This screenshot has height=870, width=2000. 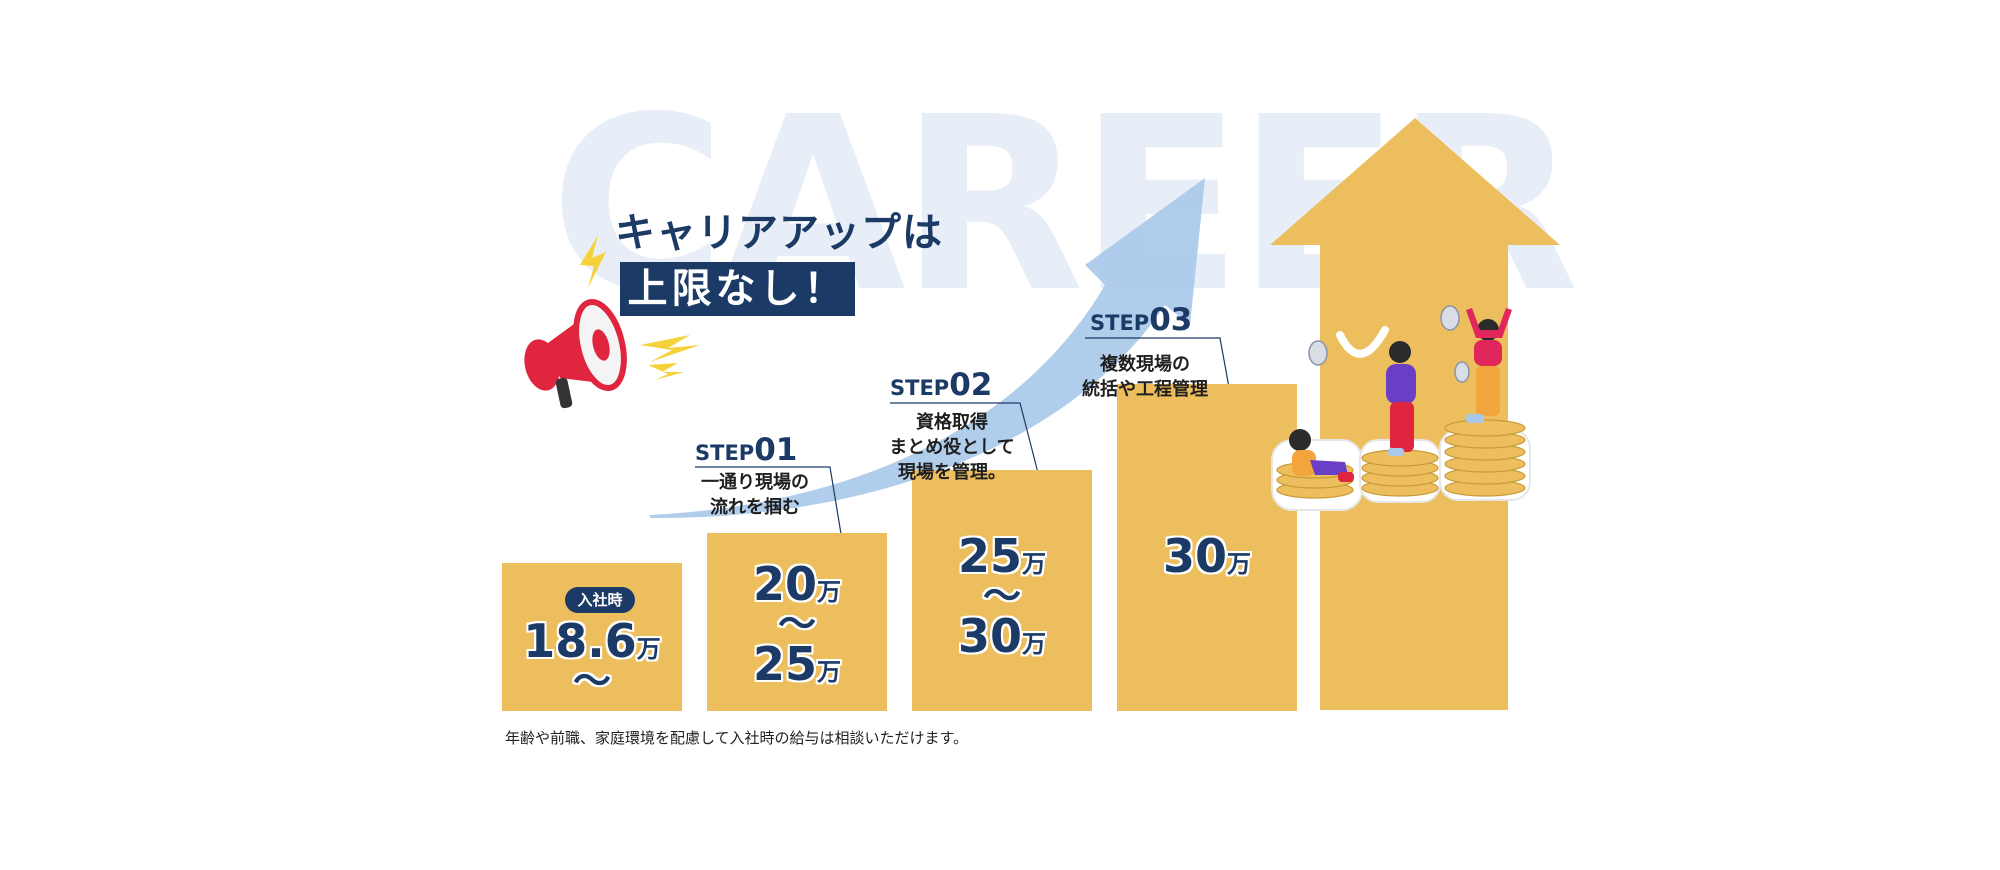 I want to click on amount-value: 18.6, so click(x=580, y=641).